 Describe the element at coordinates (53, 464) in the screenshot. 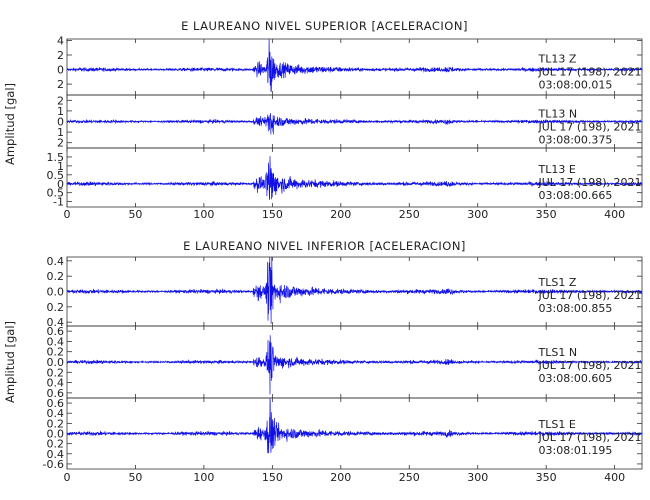

I see `y-tick-label: -0.6` at that location.